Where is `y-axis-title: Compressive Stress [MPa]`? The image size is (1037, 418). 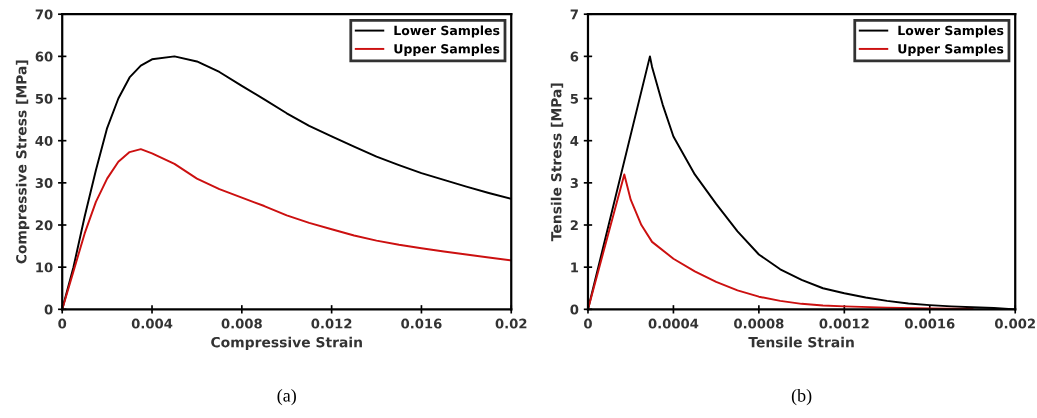
y-axis-title: Compressive Stress [MPa] is located at coordinates (22, 162).